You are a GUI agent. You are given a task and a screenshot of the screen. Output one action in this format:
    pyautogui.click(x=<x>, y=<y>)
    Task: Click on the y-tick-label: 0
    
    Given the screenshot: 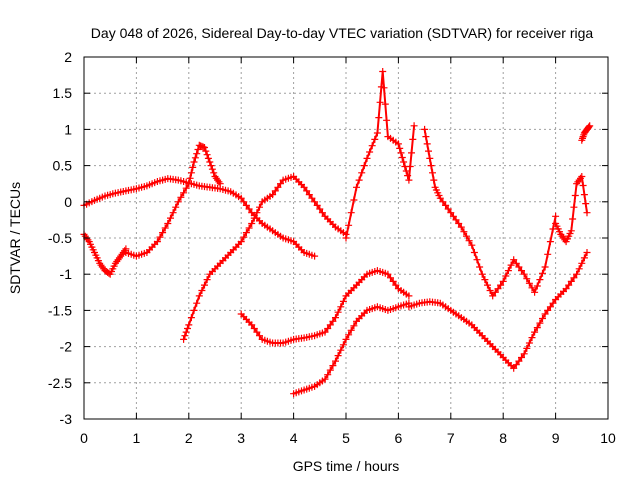 What is the action you would take?
    pyautogui.click(x=68, y=202)
    